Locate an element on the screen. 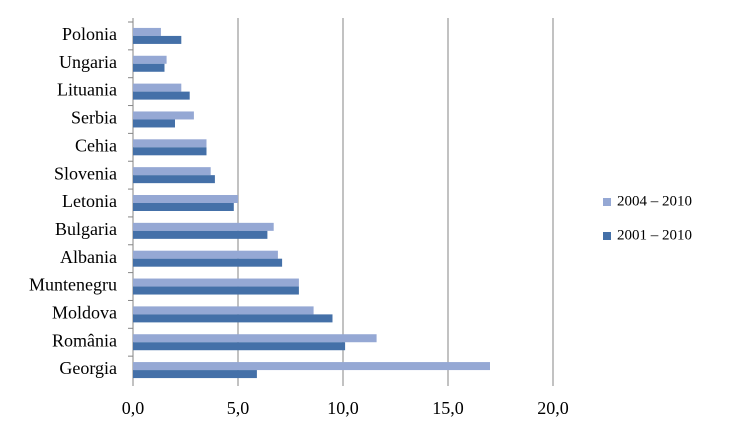 The image size is (734, 435). y-tick-label: Slovenia is located at coordinates (85, 173).